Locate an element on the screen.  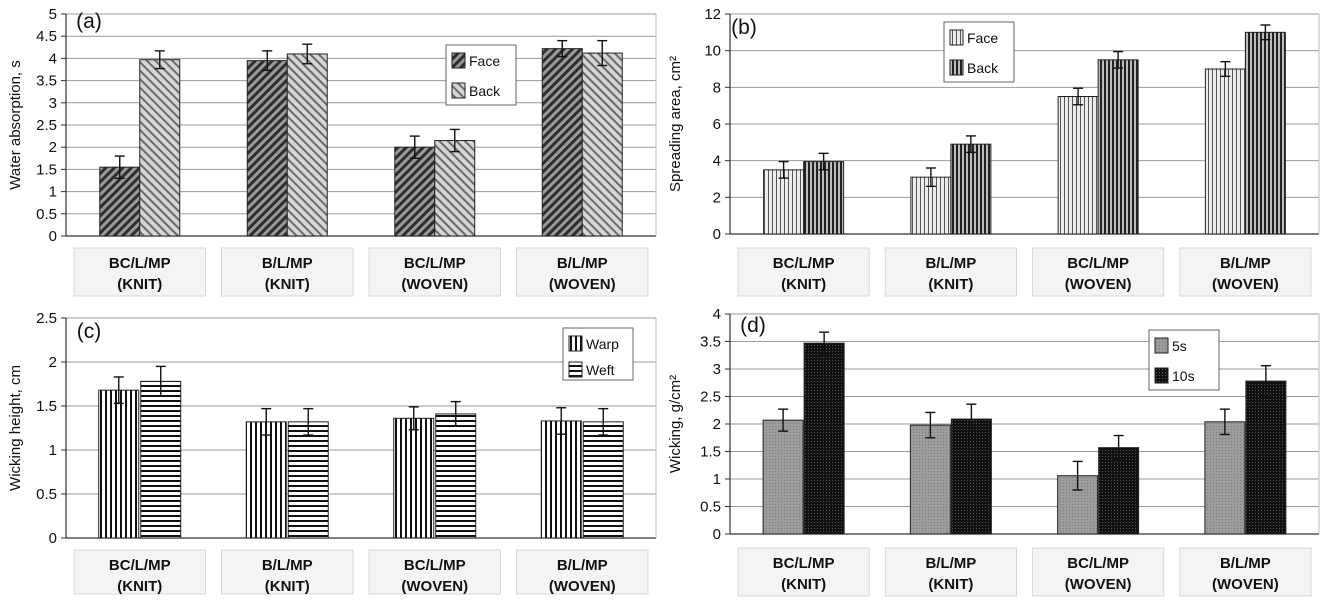
y-tick-label: 4.5 is located at coordinates (46, 36).